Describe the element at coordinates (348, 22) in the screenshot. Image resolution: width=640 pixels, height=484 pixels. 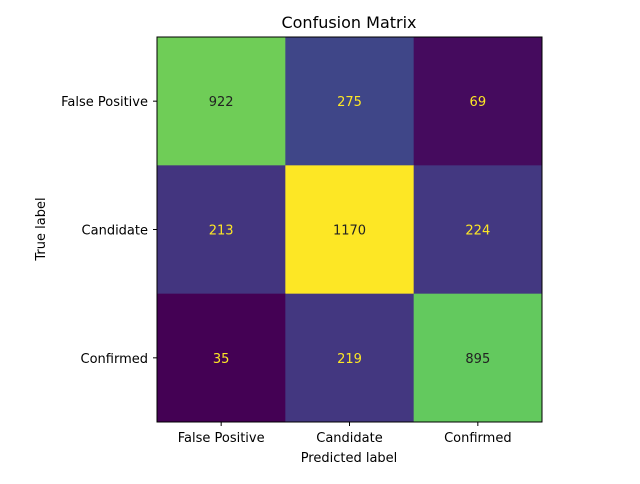
I see `chart-title: Confusion Matrix` at that location.